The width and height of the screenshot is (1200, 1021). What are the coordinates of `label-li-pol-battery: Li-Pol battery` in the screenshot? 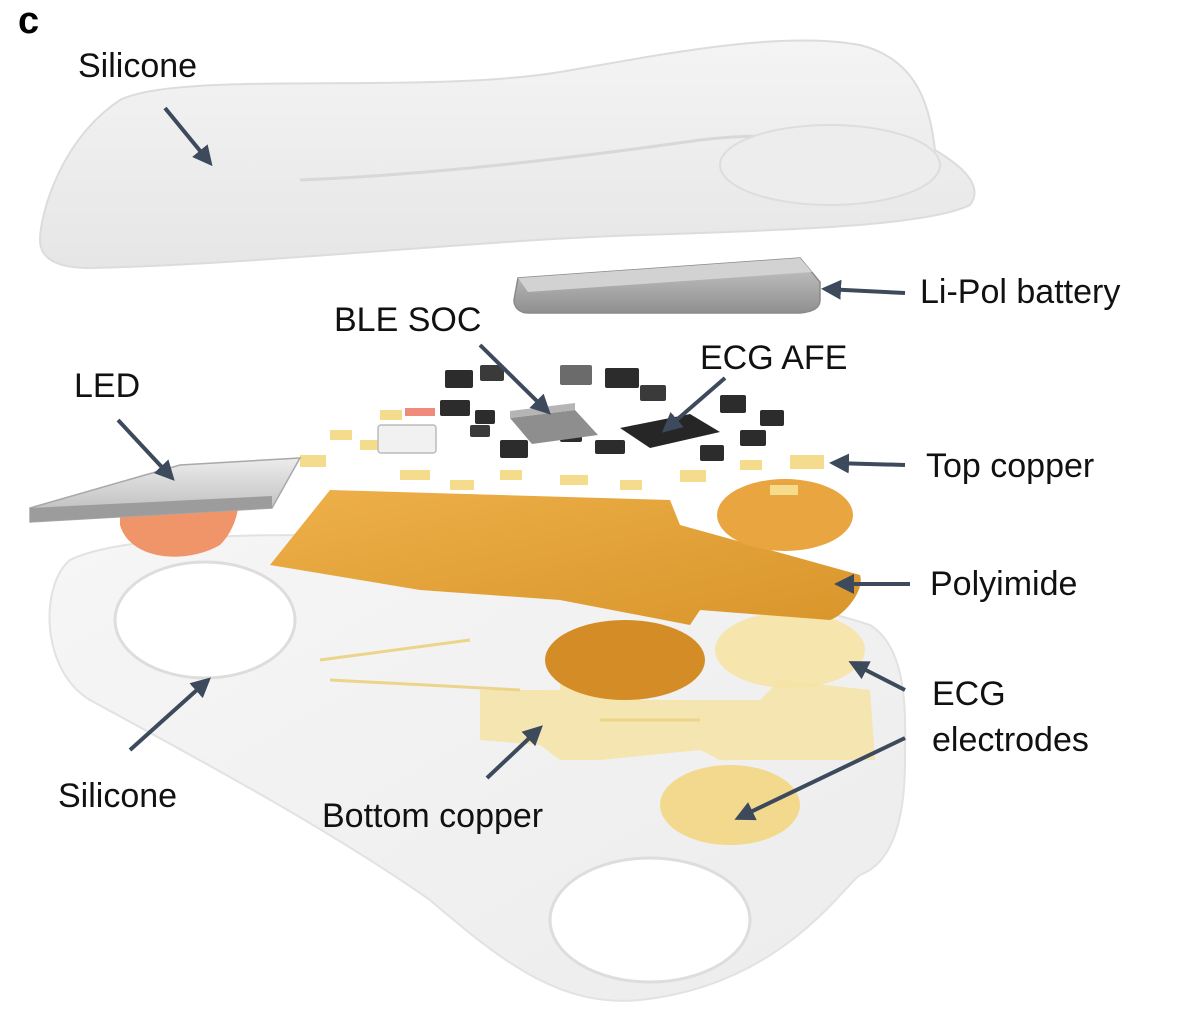 It's located at (1020, 292).